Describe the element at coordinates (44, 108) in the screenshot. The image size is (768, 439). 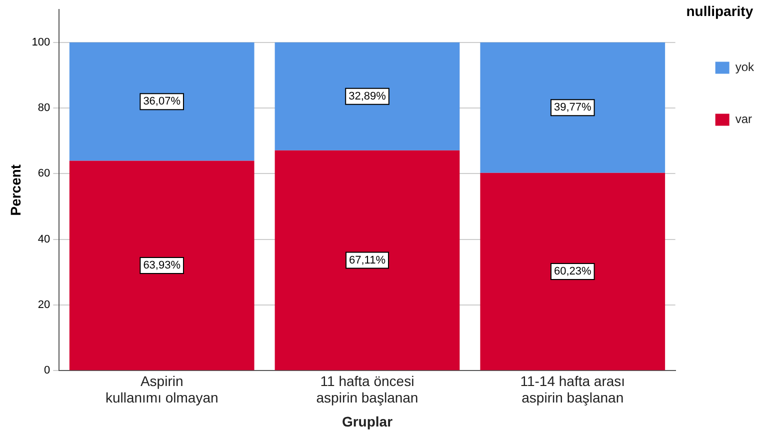
I see `y-tick-label: 80` at that location.